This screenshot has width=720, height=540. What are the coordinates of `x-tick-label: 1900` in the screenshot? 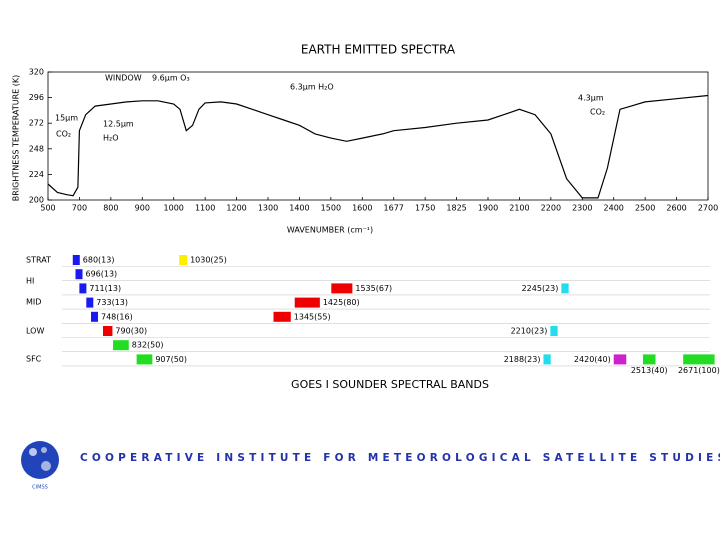 It's located at (488, 208).